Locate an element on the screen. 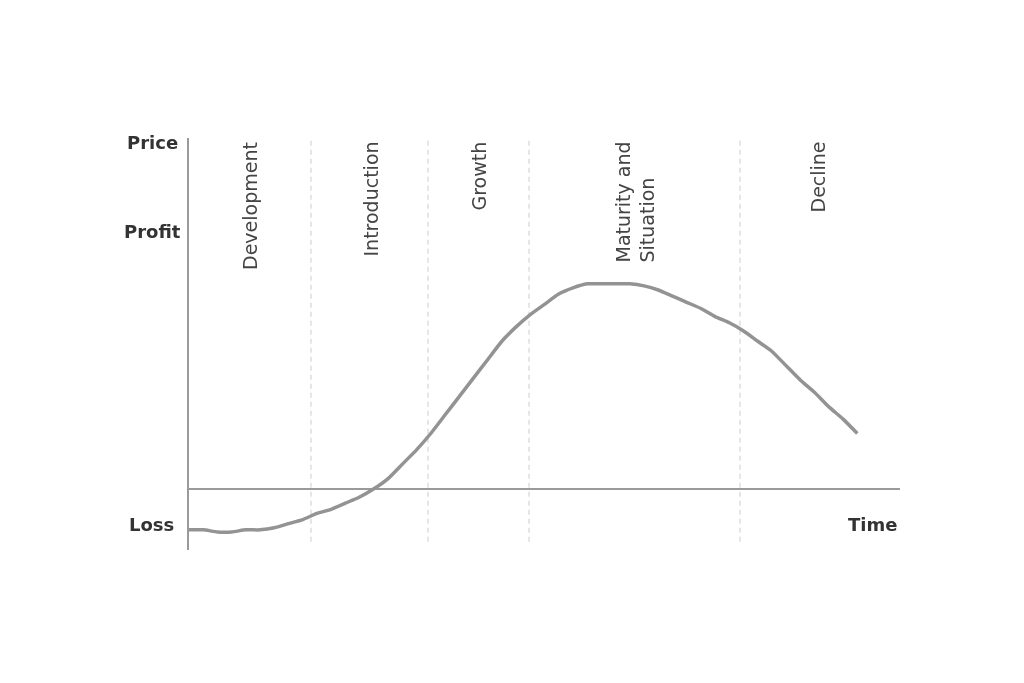 Image resolution: width=1024 pixels, height=683 pixels. x-axis-title: Time is located at coordinates (873, 524).